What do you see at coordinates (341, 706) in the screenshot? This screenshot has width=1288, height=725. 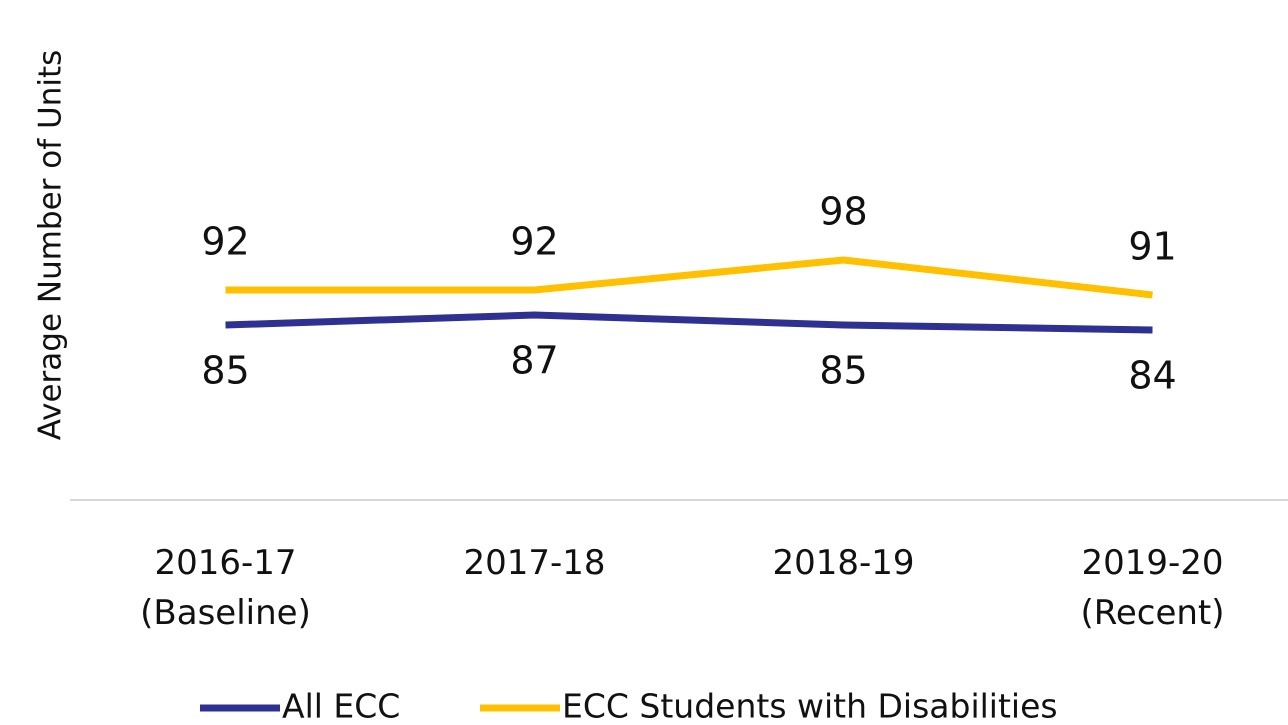 I see `legend-label: All ECC` at bounding box center [341, 706].